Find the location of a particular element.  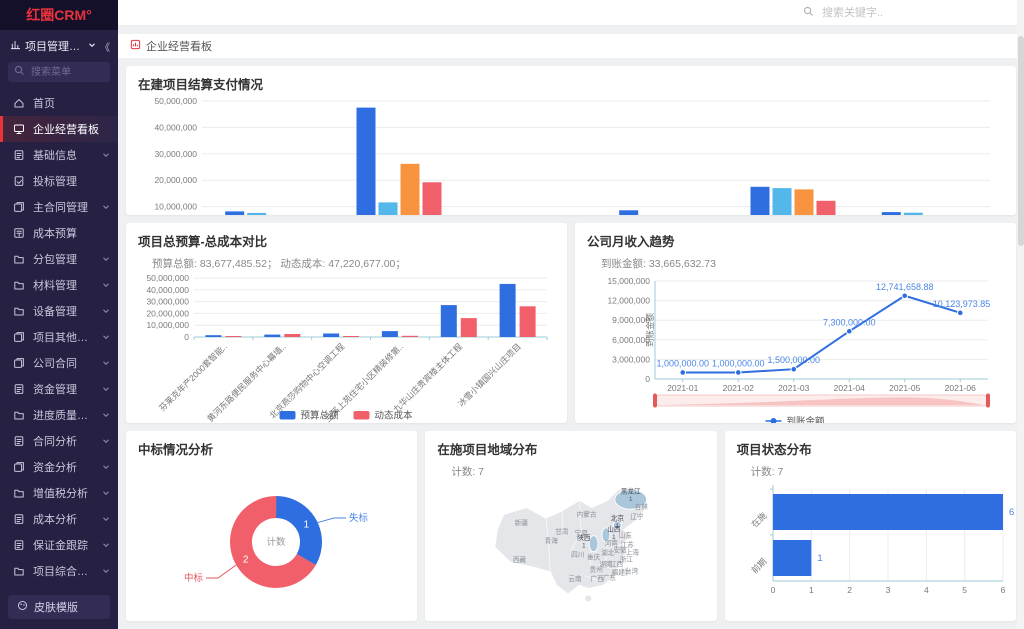

sidebar-item-18: 项目综合分析 is located at coordinates (59, 571).